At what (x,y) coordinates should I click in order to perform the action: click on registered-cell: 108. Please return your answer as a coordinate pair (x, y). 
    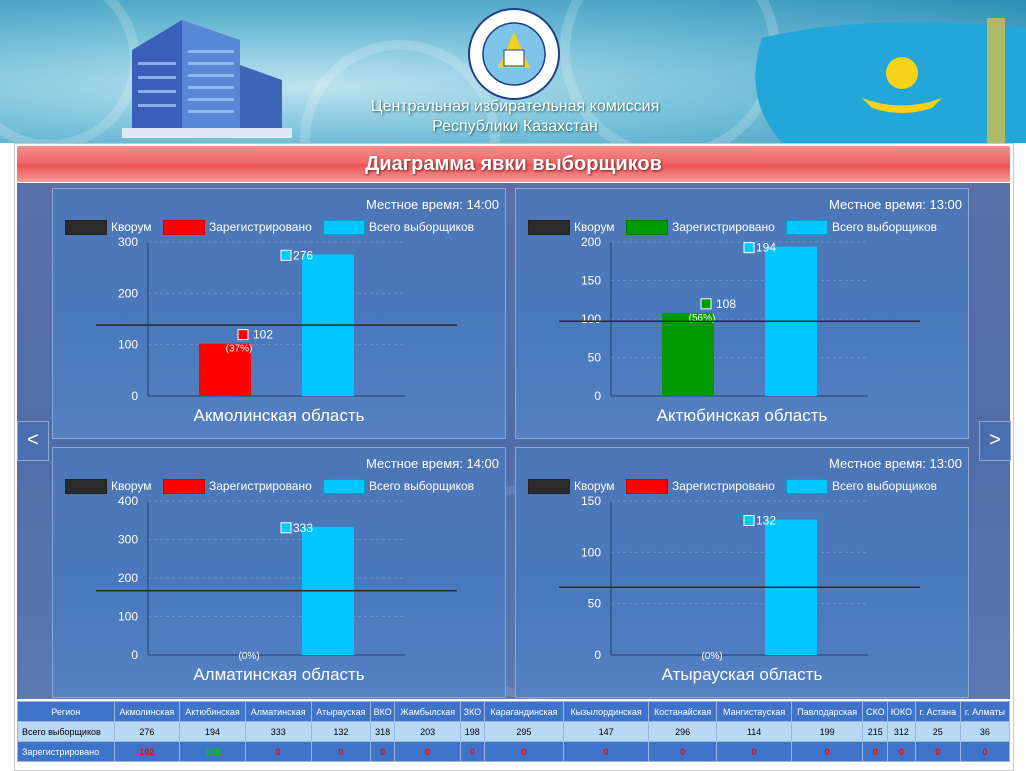
    Looking at the image, I should click on (212, 751).